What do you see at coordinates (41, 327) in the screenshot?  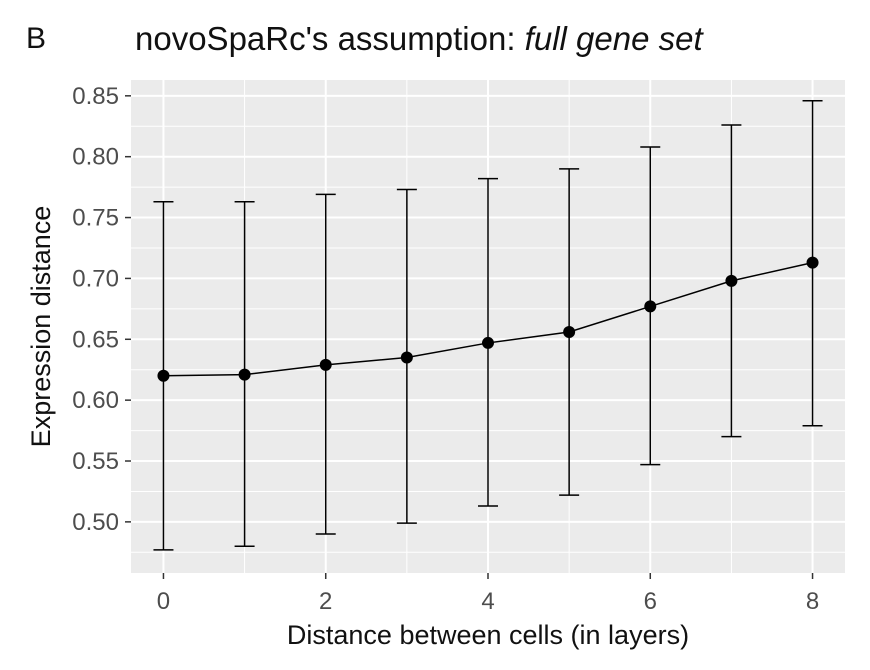 I see `y-axis-title: Expression distance` at bounding box center [41, 327].